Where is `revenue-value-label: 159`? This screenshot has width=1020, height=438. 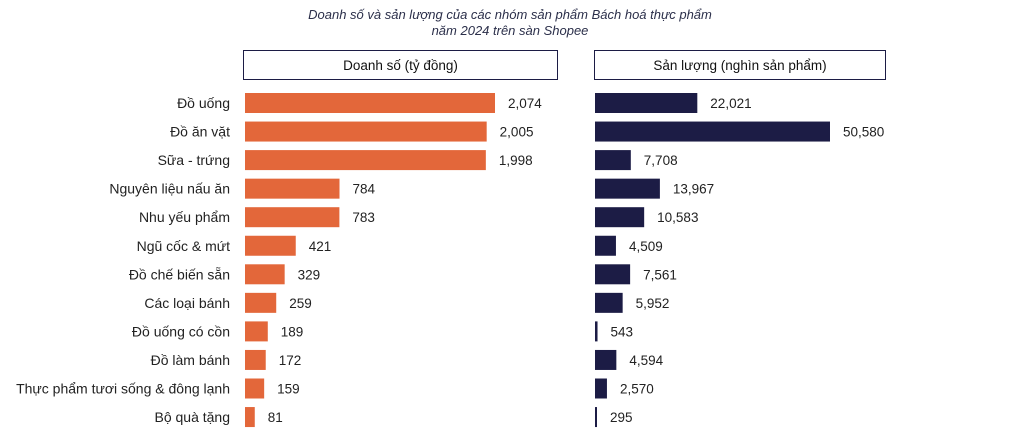
revenue-value-label: 159 is located at coordinates (288, 389).